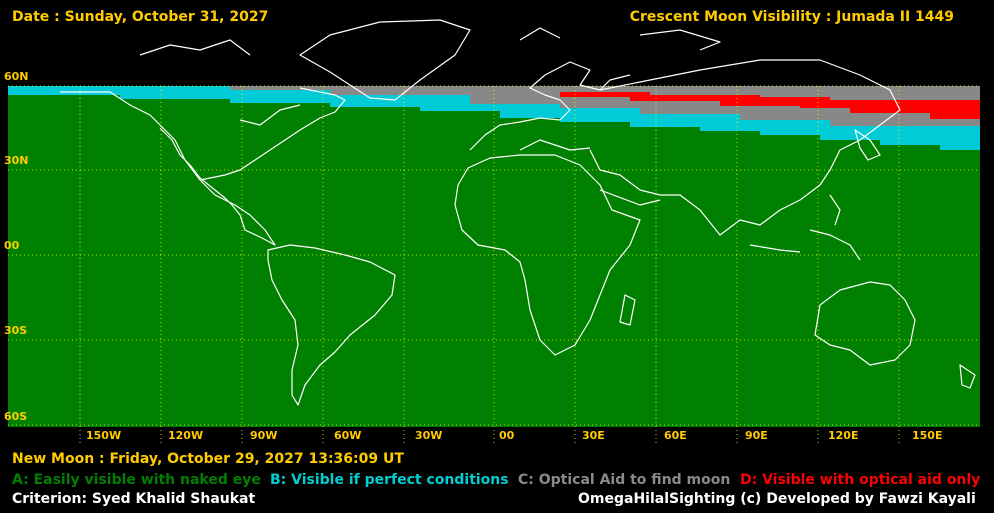 The height and width of the screenshot is (513, 994). I want to click on legend-b: B: Visible if perfect conditions, so click(389, 480).